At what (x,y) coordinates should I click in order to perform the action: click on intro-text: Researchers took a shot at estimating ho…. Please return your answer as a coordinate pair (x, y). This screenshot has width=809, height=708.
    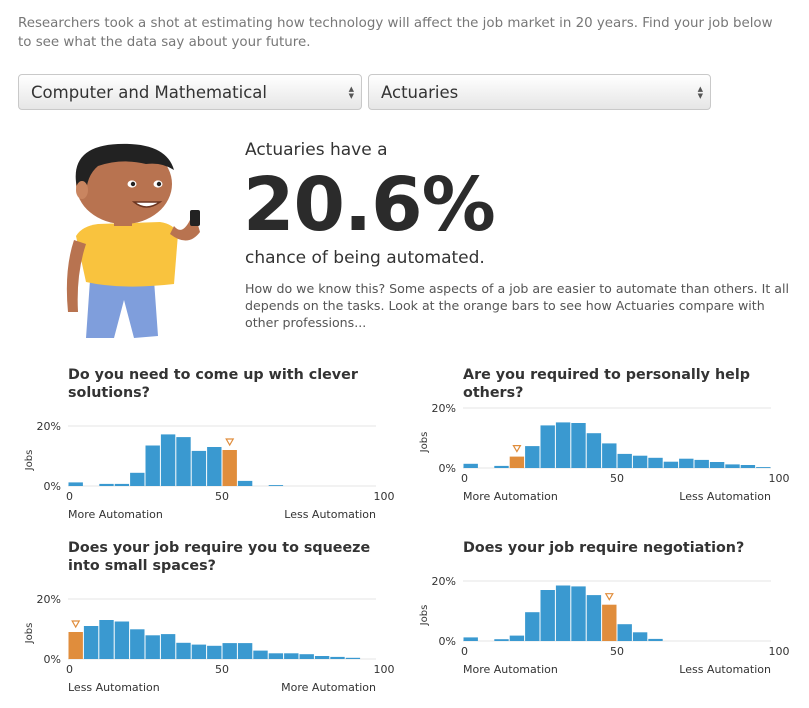
    Looking at the image, I should click on (395, 33).